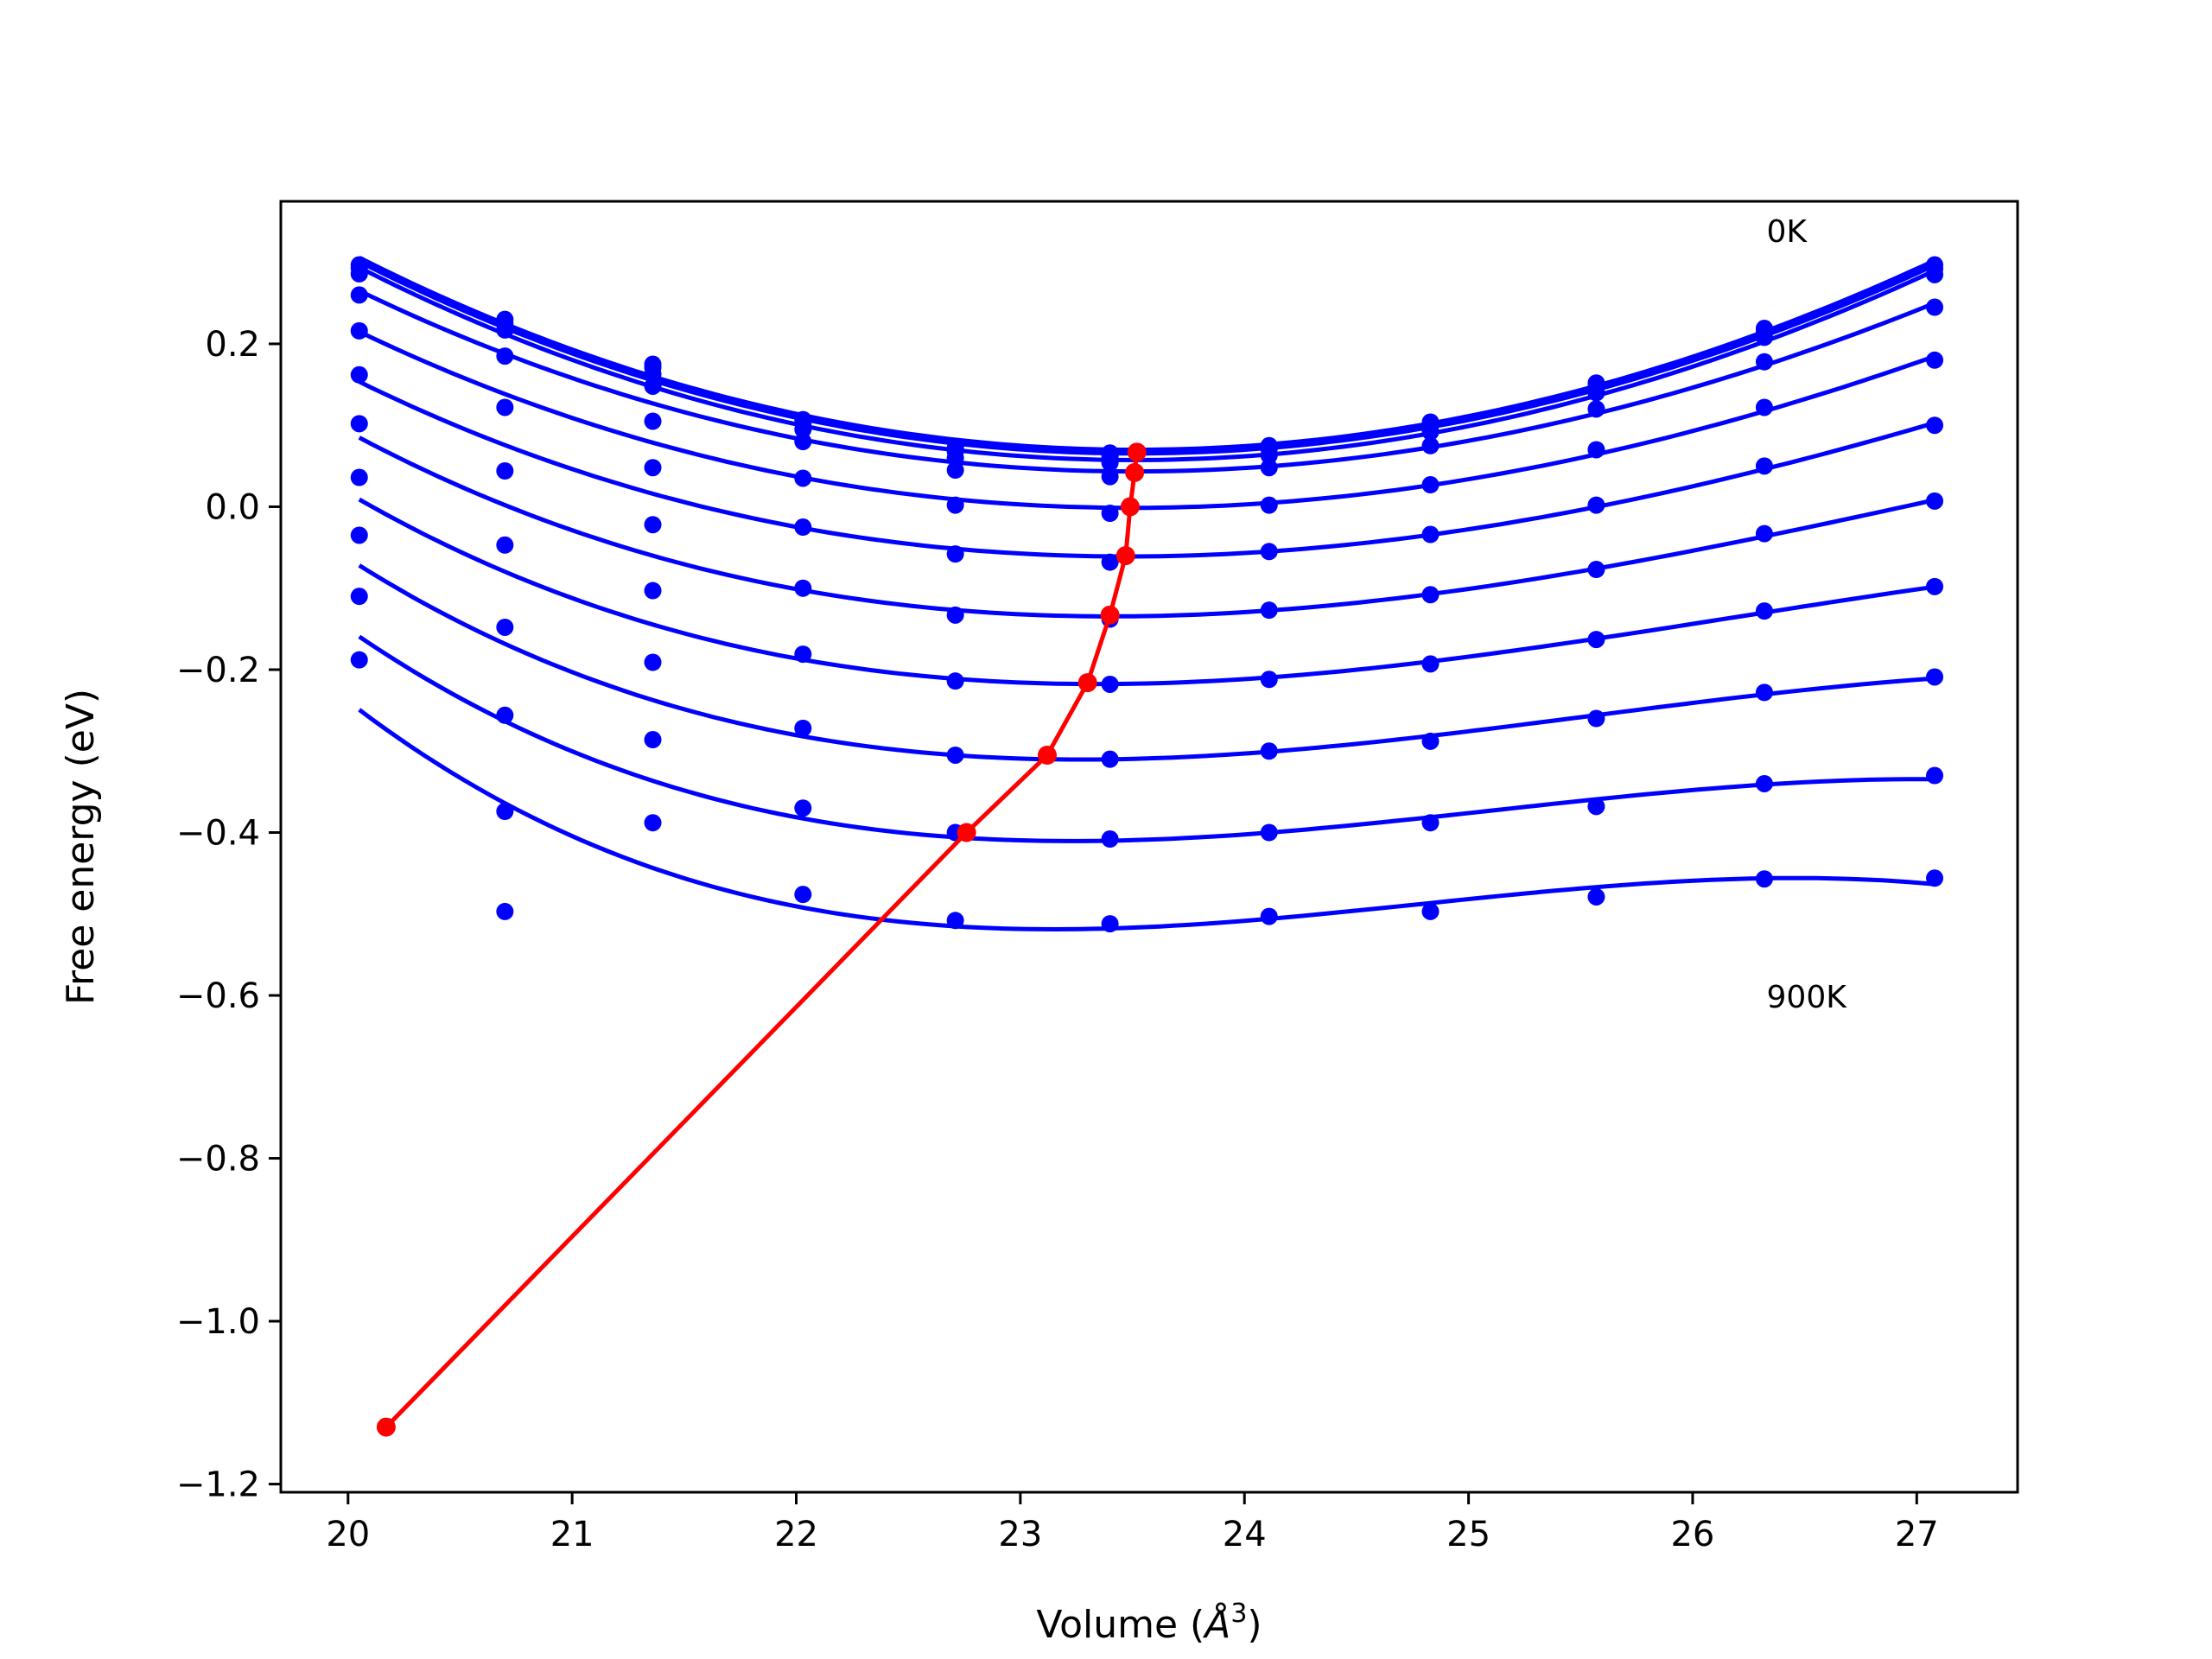 This screenshot has height=1659, width=2212. What do you see at coordinates (232, 345) in the screenshot?
I see `y-tick-label: 0.2` at bounding box center [232, 345].